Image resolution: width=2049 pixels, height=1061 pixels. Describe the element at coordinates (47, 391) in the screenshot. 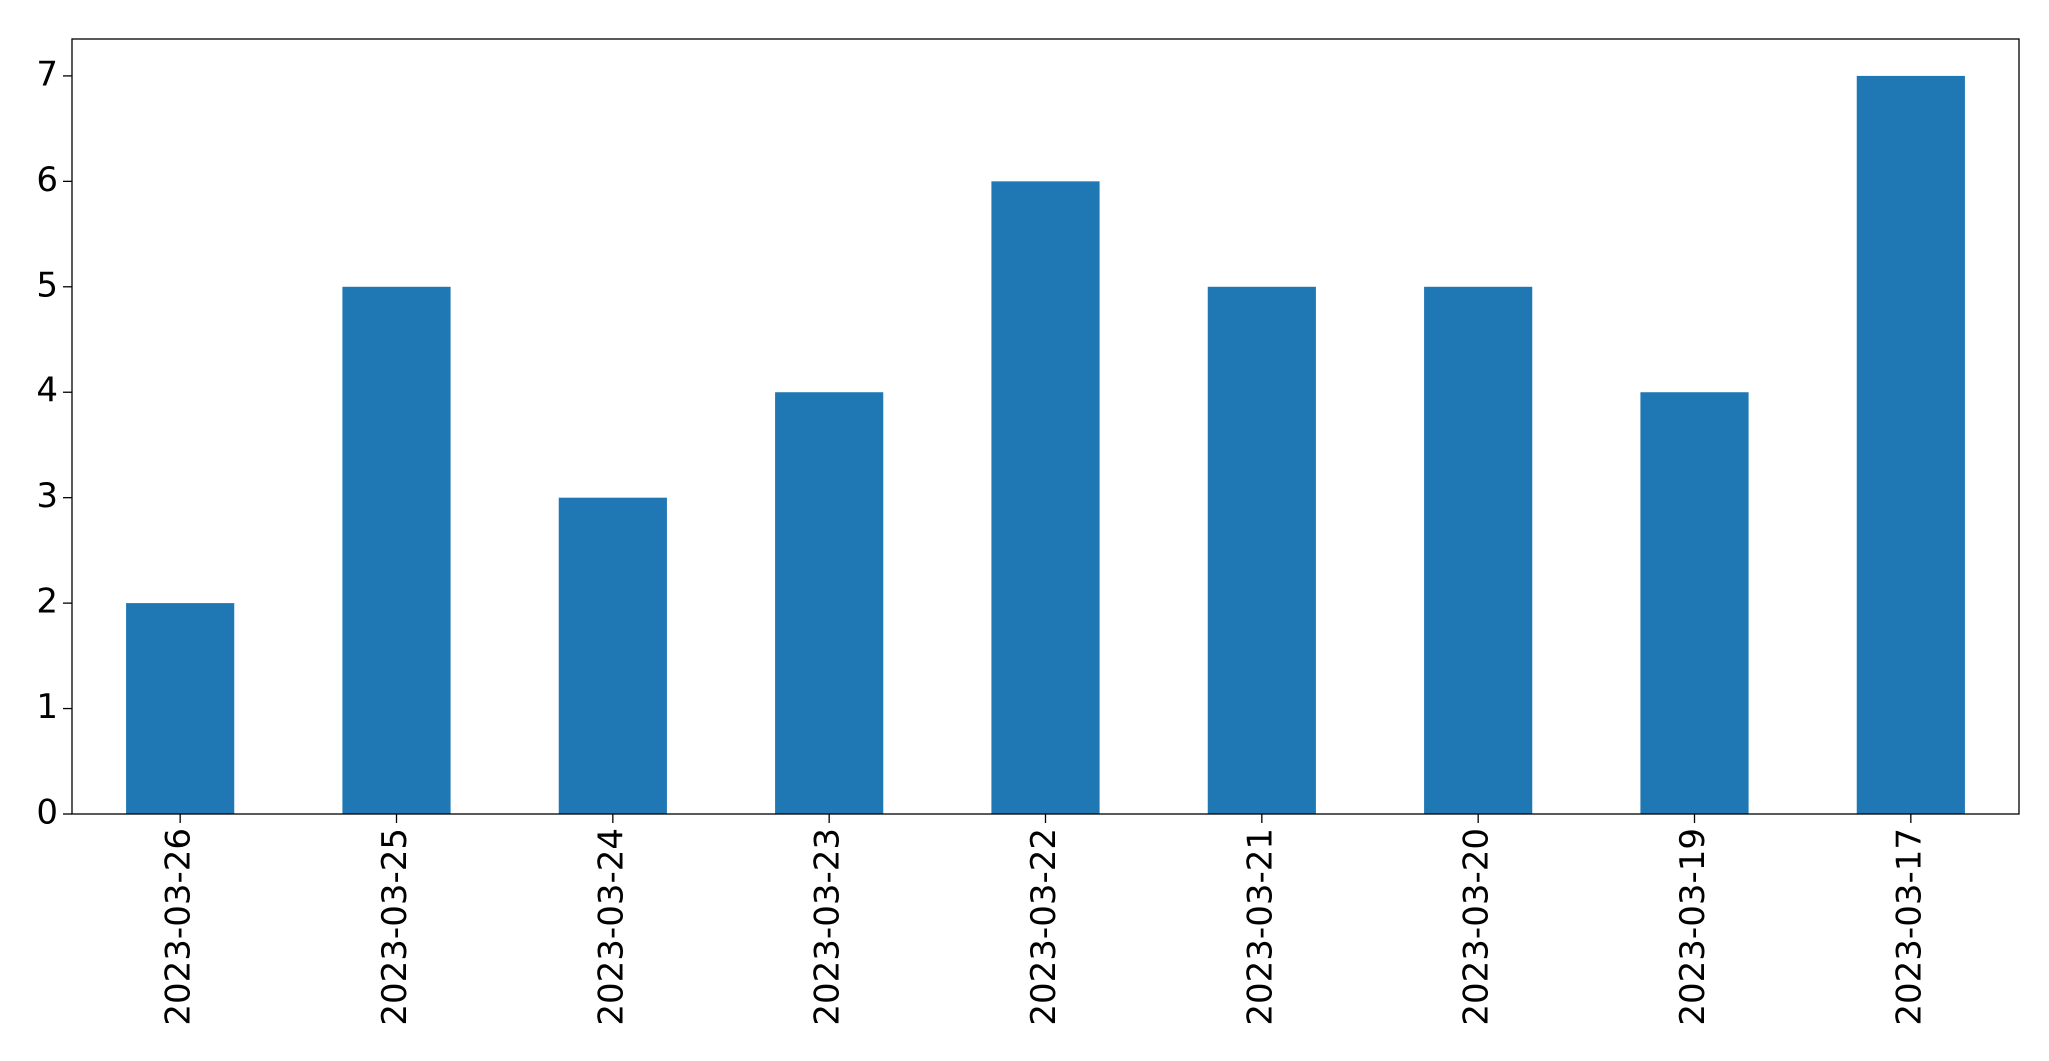

I see `y-tick-label: 4` at that location.